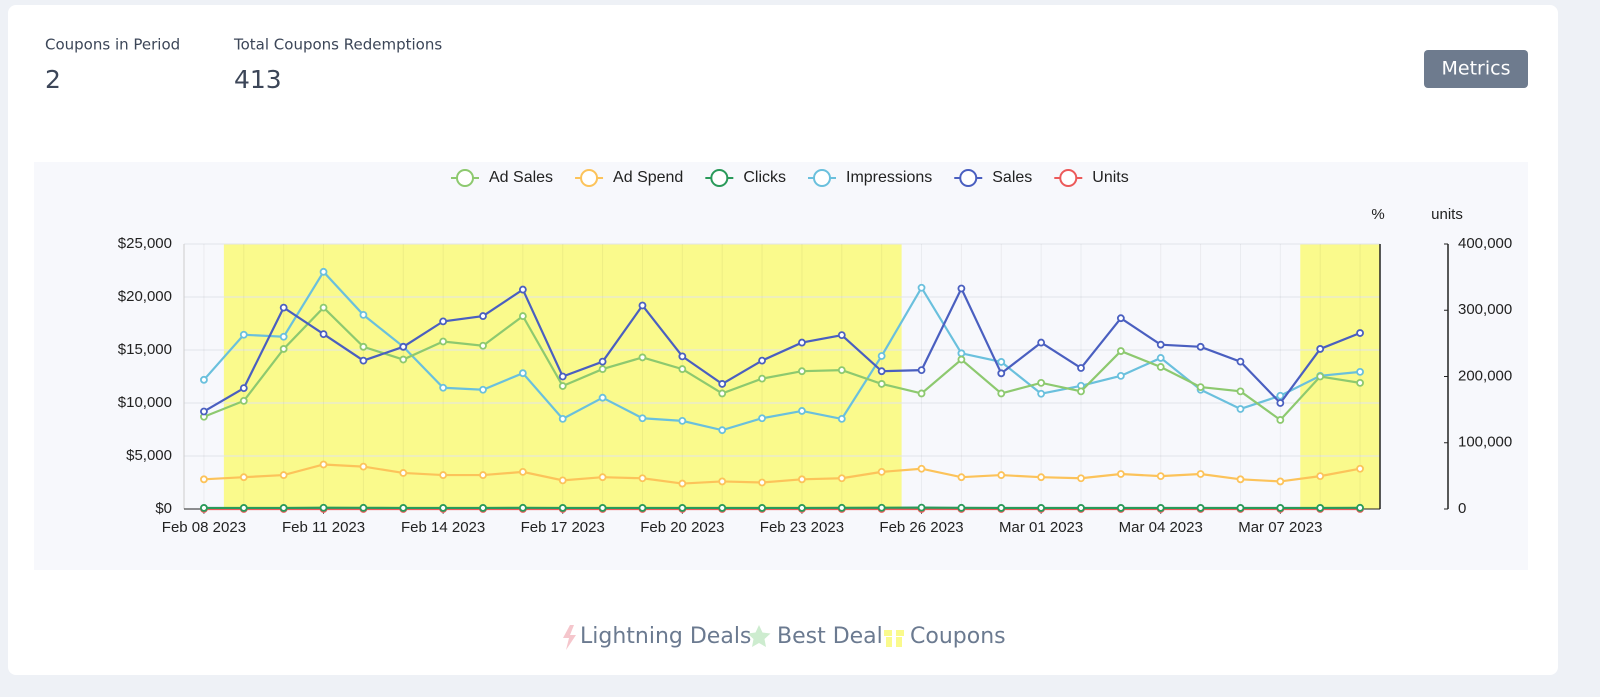 The height and width of the screenshot is (697, 1600). What do you see at coordinates (1340, 376) in the screenshot?
I see `coupon-band` at bounding box center [1340, 376].